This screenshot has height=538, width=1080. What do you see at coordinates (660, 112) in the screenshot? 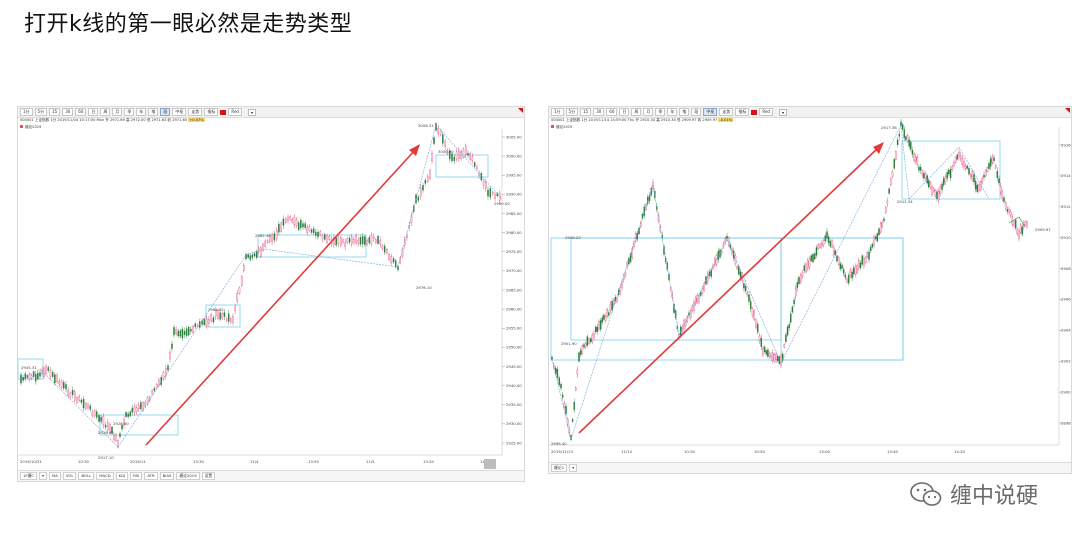
I see `right-toolbar-button: 季` at bounding box center [660, 112].